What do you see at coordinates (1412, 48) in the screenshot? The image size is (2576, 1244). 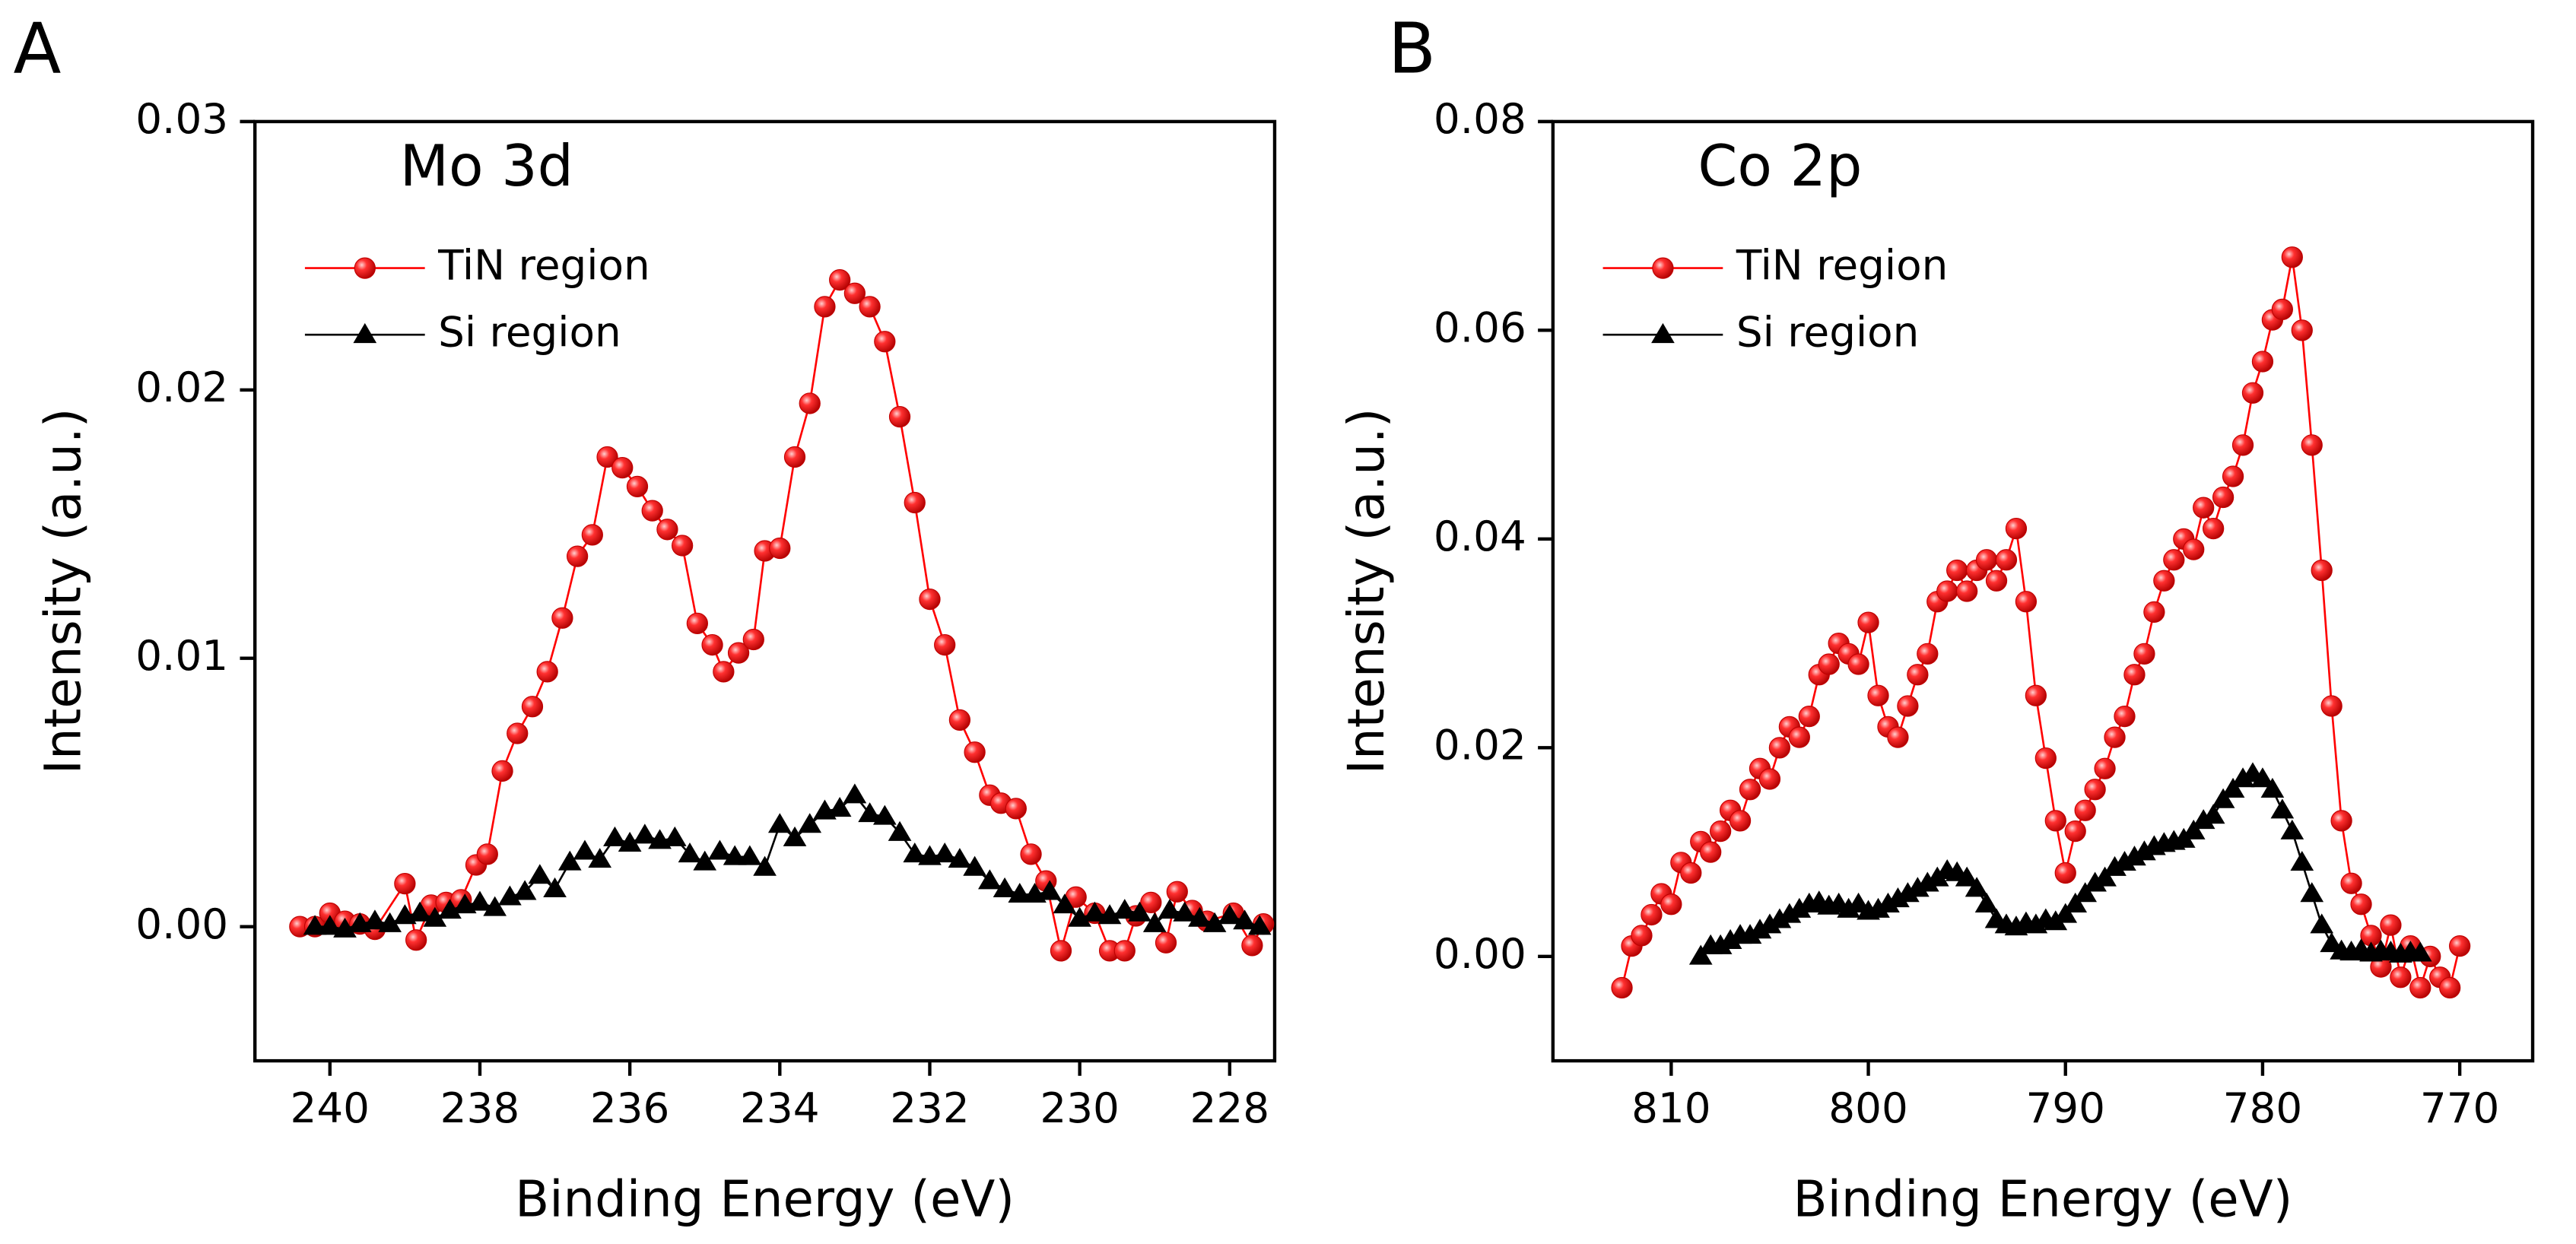 I see `panel-label: B` at bounding box center [1412, 48].